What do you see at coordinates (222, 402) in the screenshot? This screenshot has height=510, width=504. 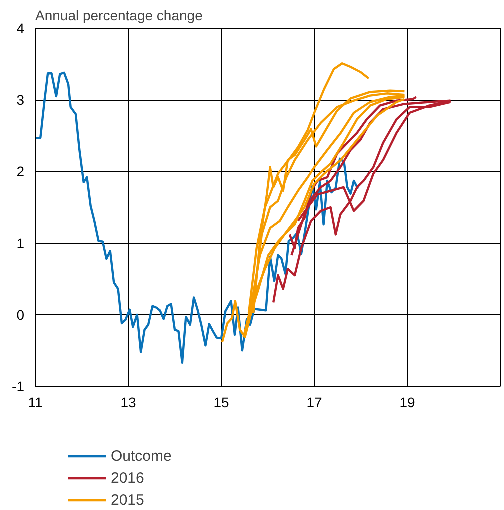 I see `x-tick-label: 15` at bounding box center [222, 402].